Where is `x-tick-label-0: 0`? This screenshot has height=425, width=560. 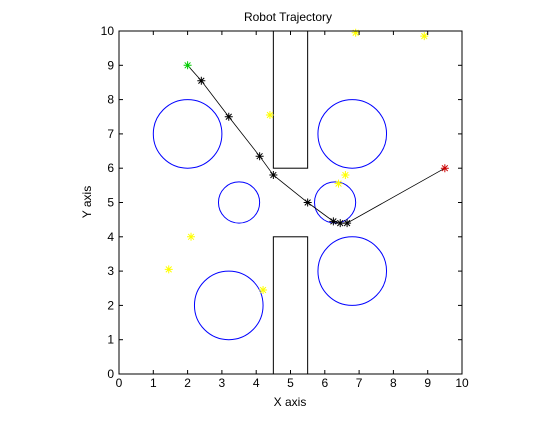 x-tick-label-0: 0 is located at coordinates (119, 383).